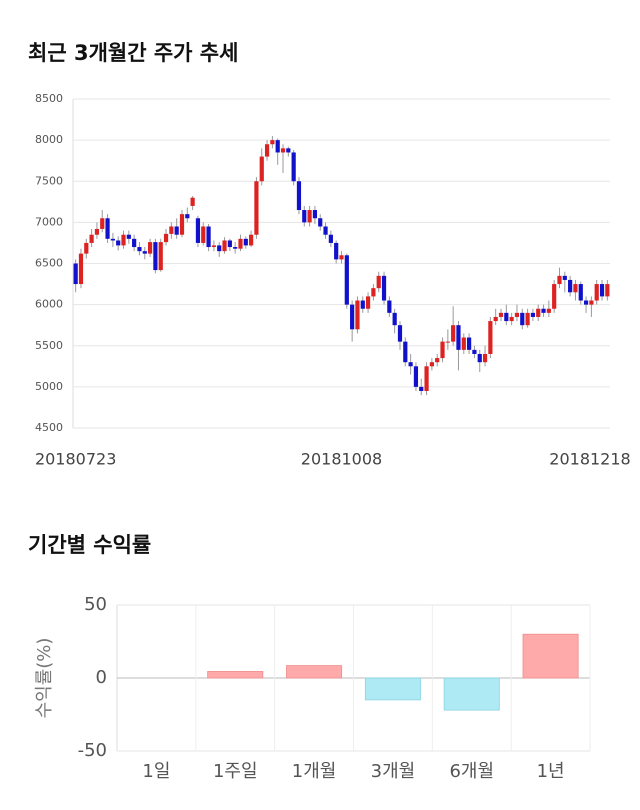  Describe the element at coordinates (75, 459) in the screenshot. I see `x-tick-label: 20180723` at that location.